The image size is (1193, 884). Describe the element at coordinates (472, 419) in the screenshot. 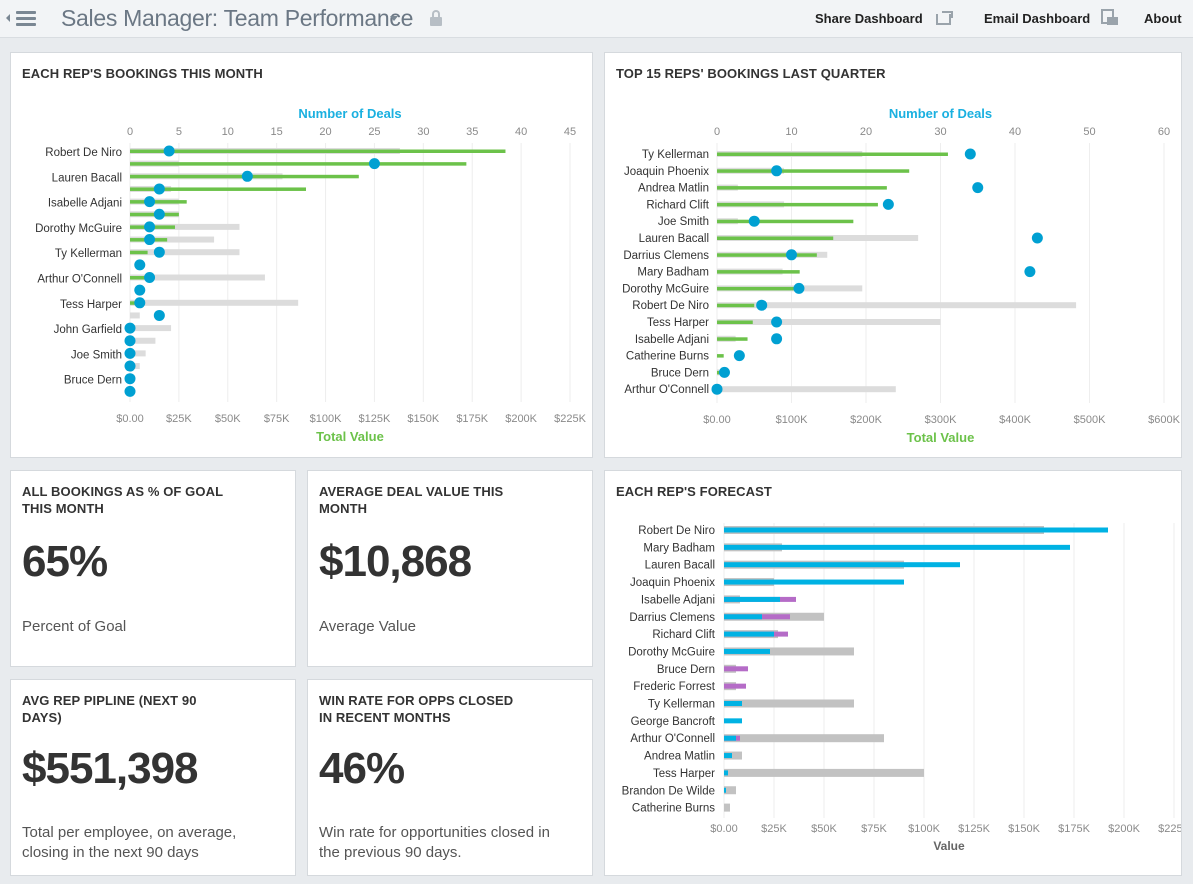

I see `value-tick-label: $175K` at that location.